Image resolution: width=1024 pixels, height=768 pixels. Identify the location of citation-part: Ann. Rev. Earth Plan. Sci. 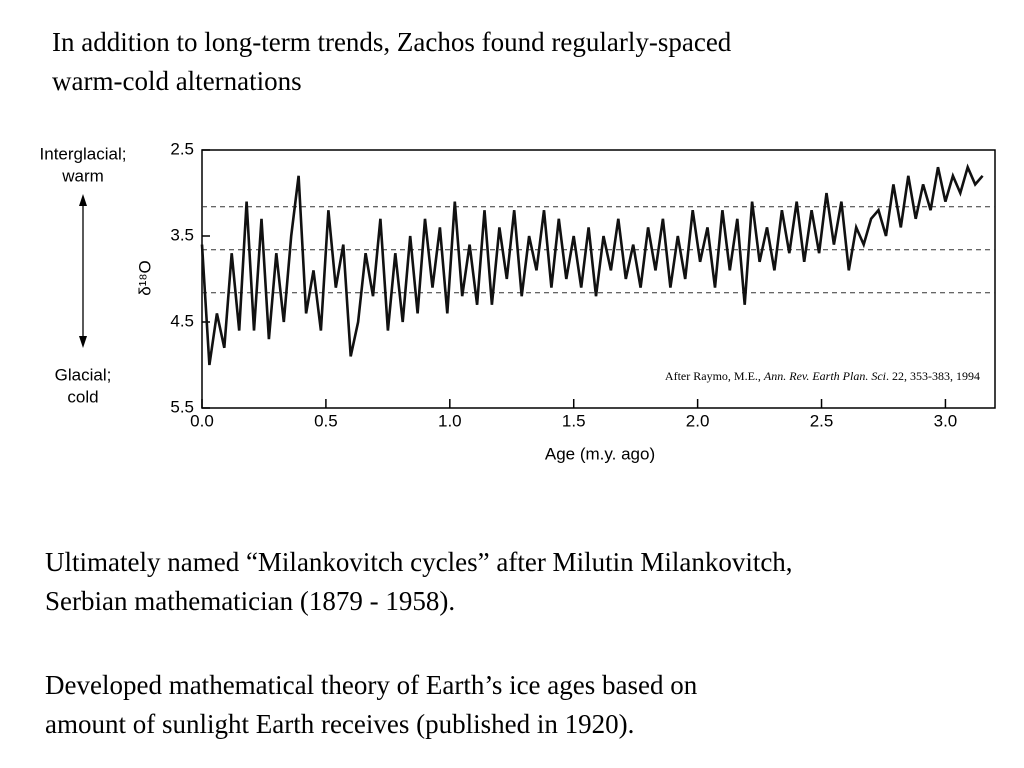
(824, 376).